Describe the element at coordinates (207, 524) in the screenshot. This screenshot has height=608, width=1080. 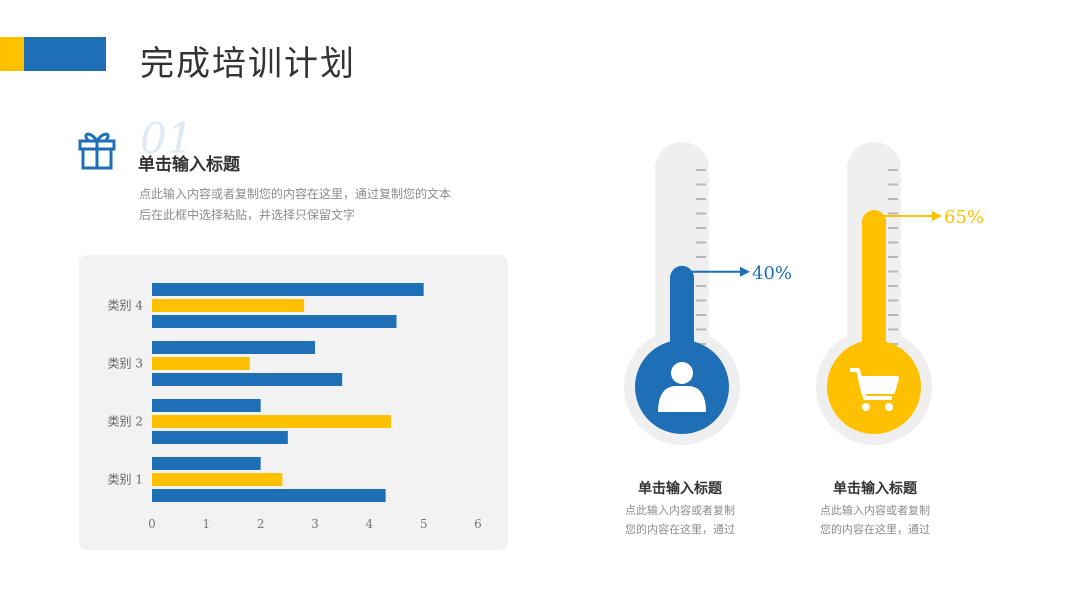
I see `x-tick-label: 1` at that location.